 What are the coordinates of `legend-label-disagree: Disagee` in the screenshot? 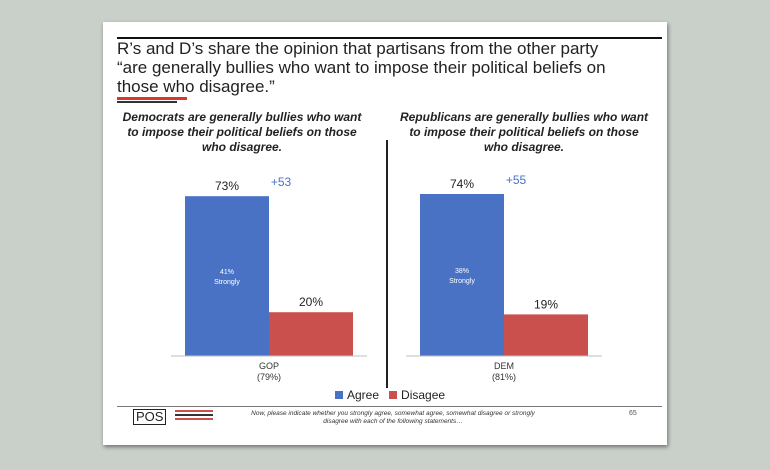 It's located at (423, 395).